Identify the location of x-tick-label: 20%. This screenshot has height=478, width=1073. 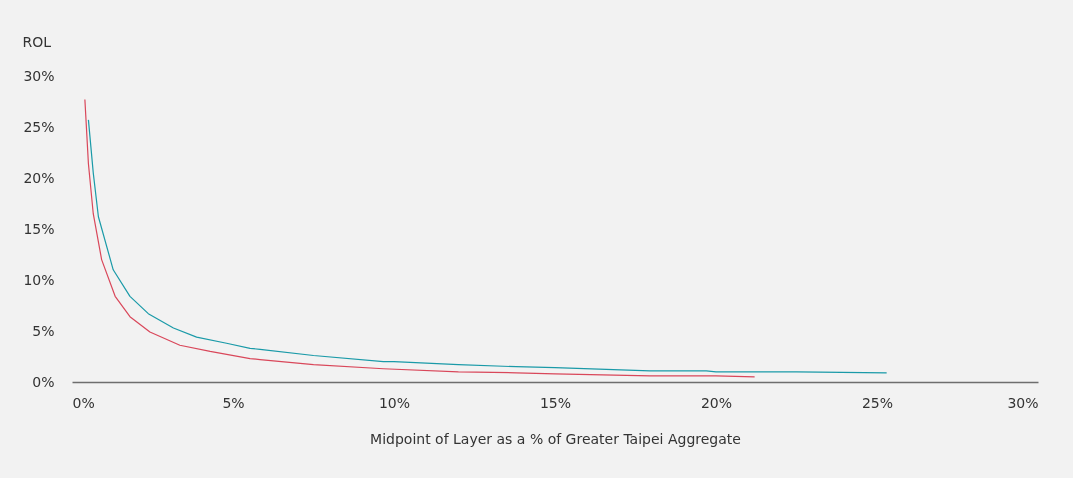
(716, 402).